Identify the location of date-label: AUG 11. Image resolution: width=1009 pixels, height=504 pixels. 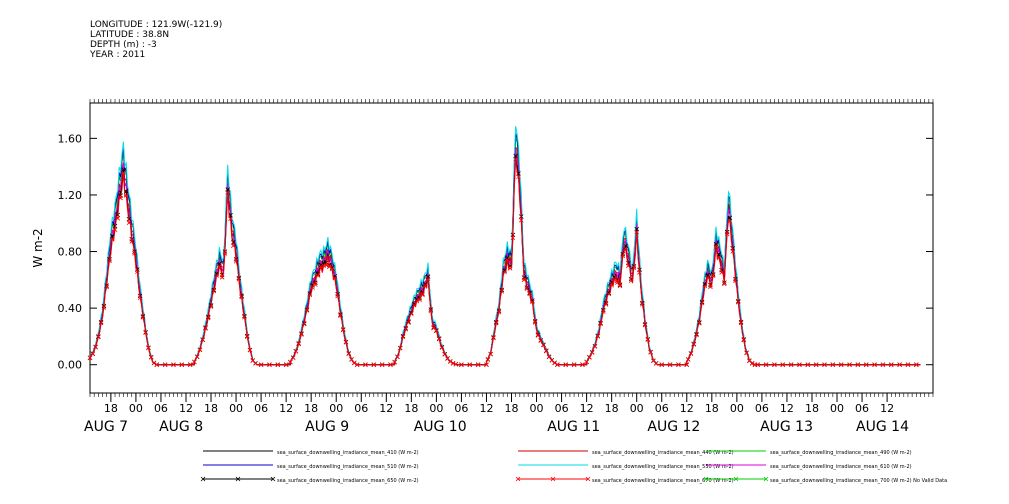
(573, 427).